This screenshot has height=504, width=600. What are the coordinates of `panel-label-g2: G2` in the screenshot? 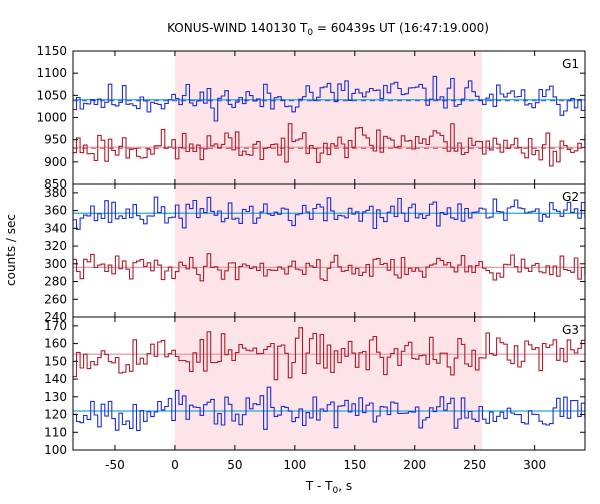 It's located at (570, 197).